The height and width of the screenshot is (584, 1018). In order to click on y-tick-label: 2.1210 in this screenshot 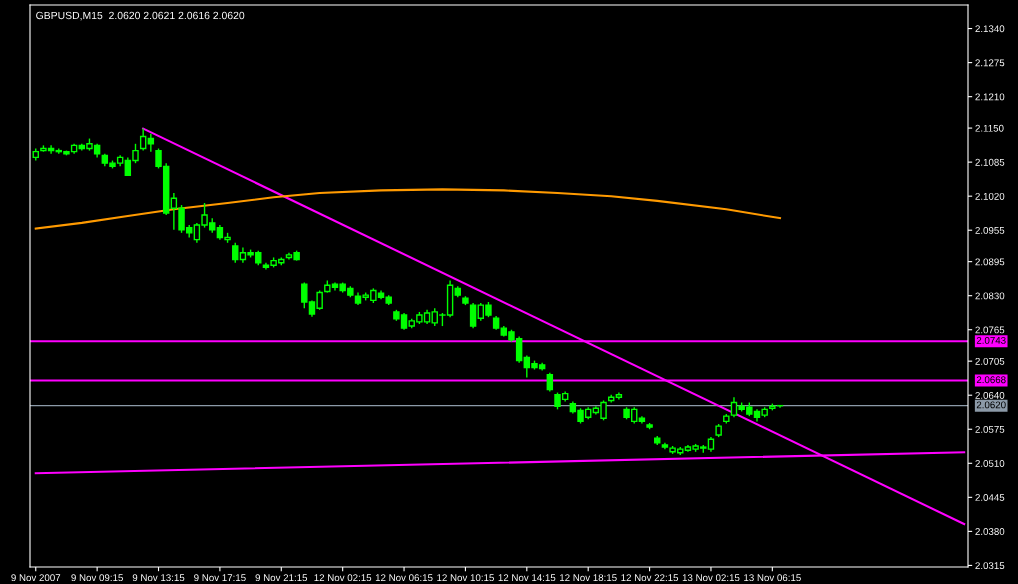, I will do `click(990, 97)`.